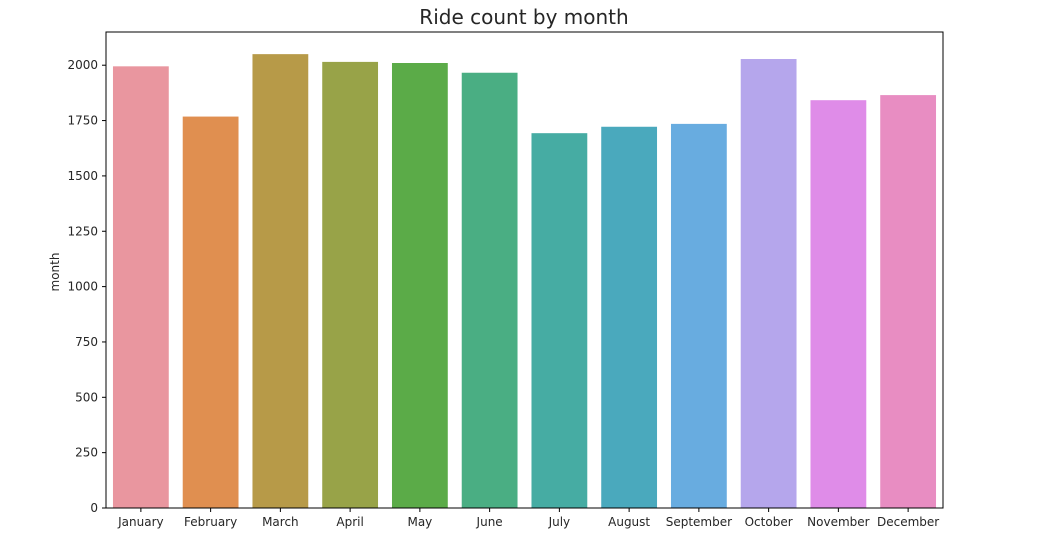  Describe the element at coordinates (629, 522) in the screenshot. I see `x-tick-label: August` at that location.